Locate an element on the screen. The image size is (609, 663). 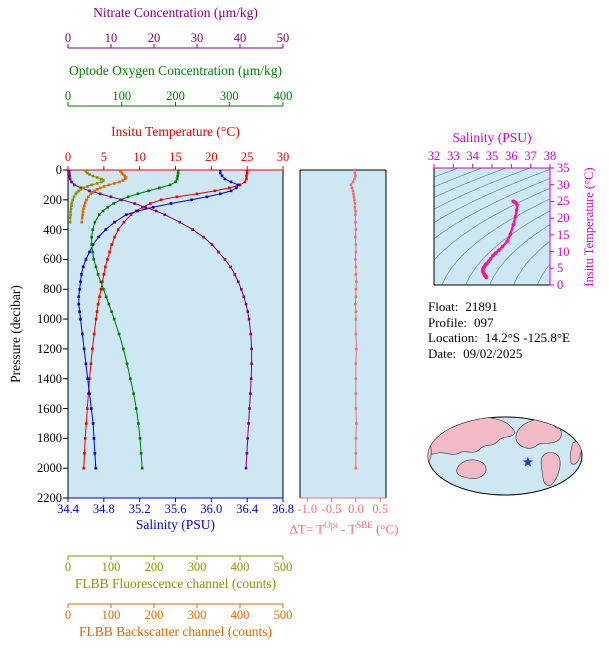
ts-temperature-tick-label: 30 is located at coordinates (563, 184).